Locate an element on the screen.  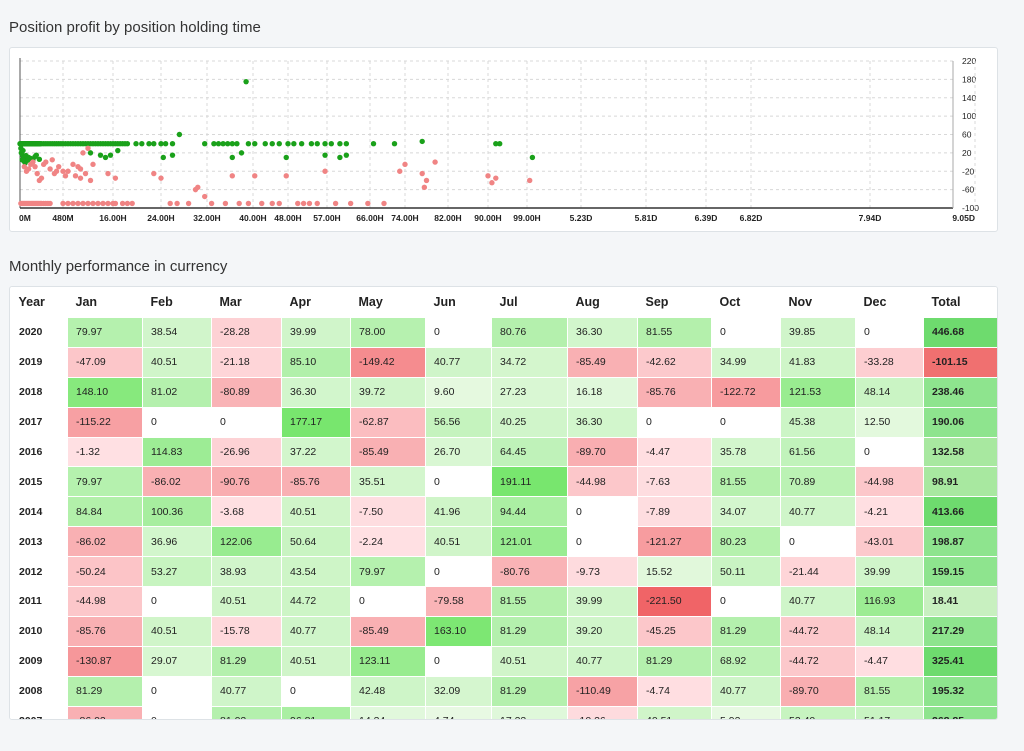
month-cell: -7.63 is located at coordinates (674, 482).